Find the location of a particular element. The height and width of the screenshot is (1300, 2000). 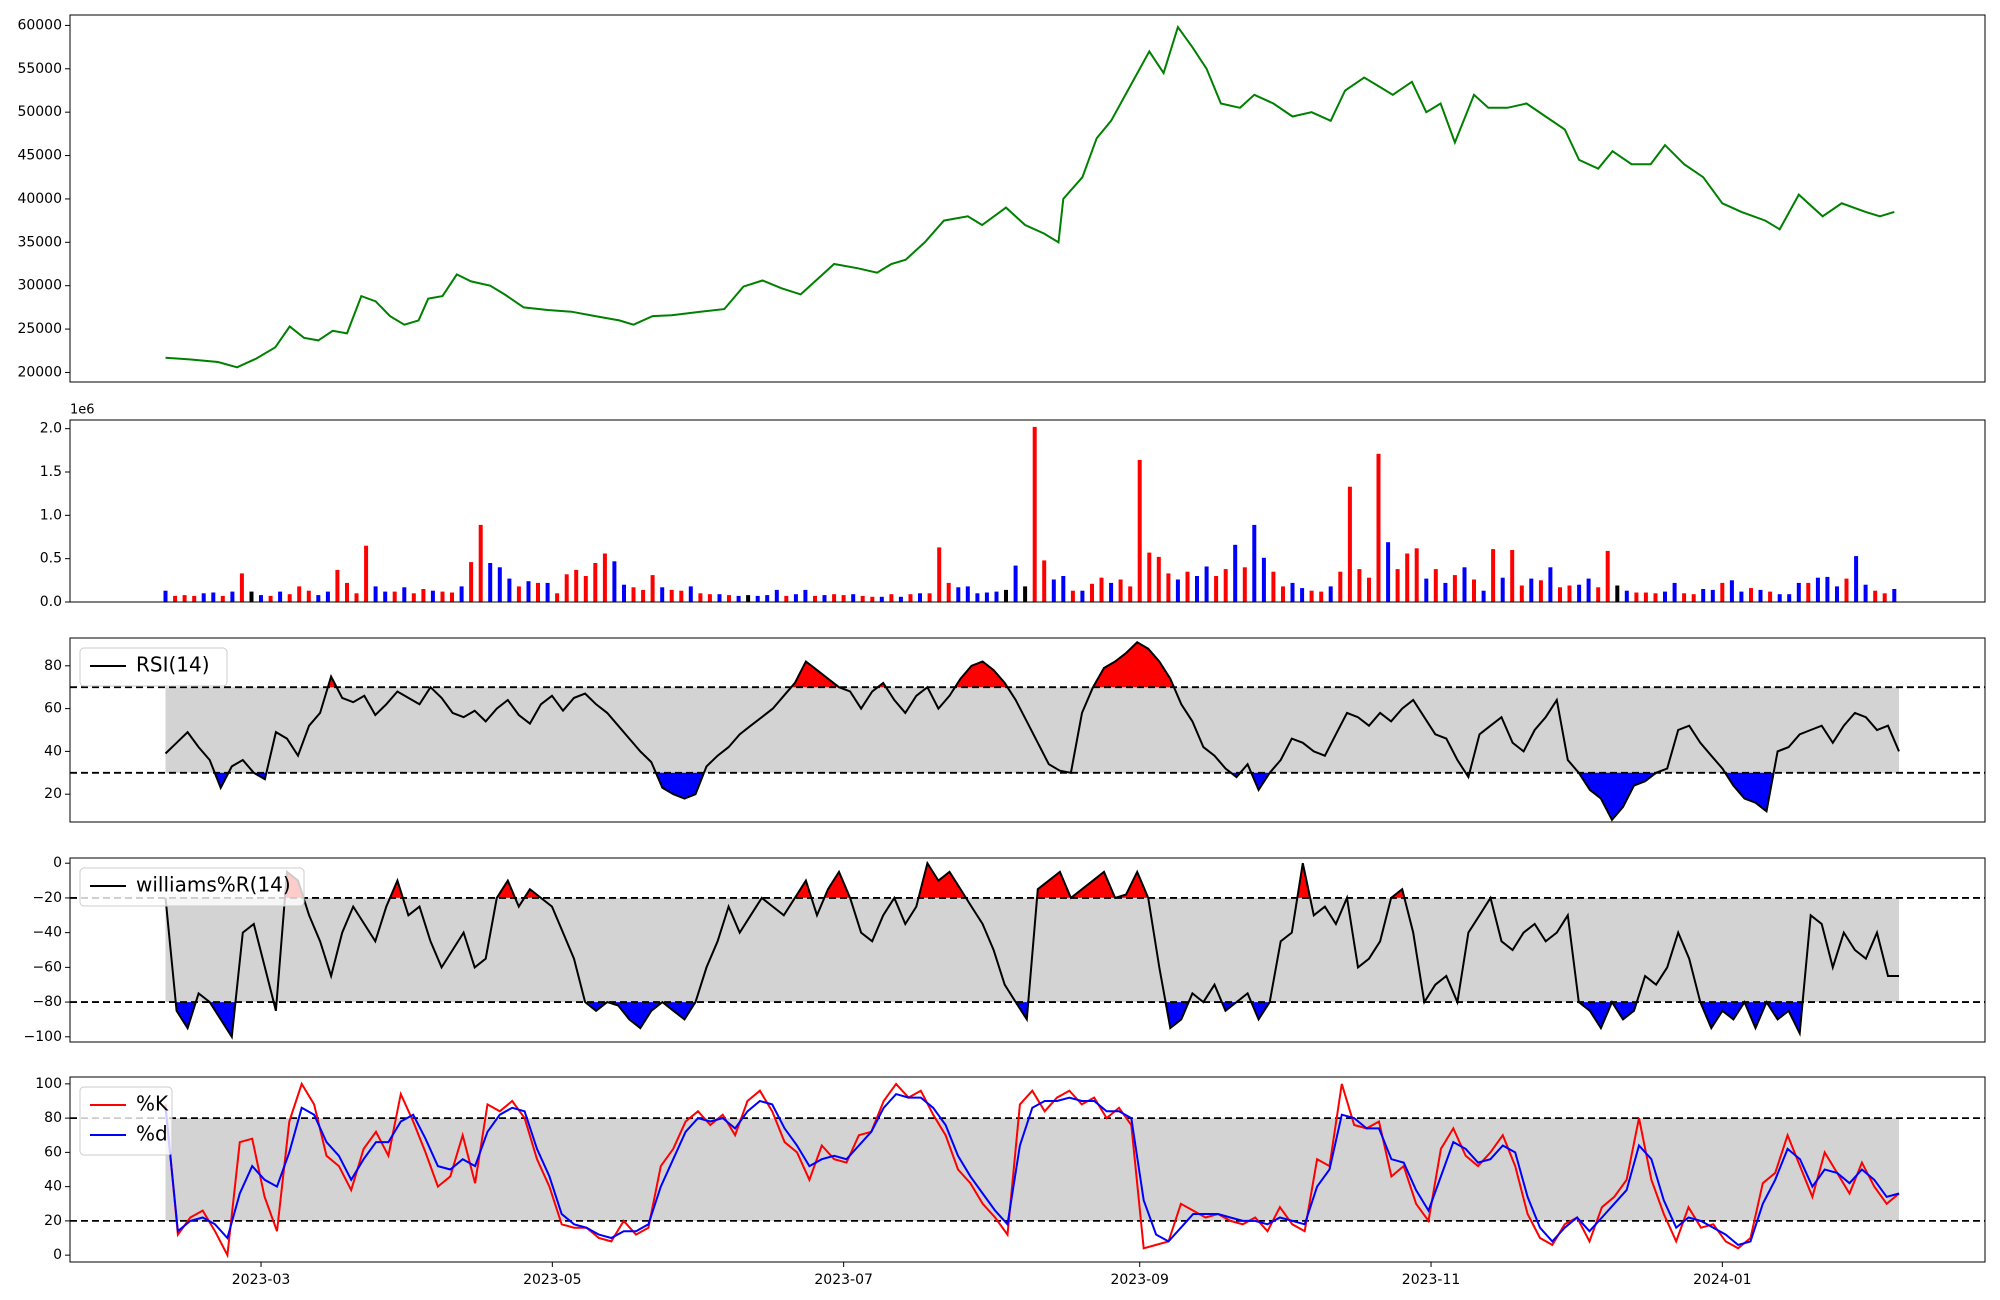

x-tick-label: 2023-07 is located at coordinates (843, 1280).